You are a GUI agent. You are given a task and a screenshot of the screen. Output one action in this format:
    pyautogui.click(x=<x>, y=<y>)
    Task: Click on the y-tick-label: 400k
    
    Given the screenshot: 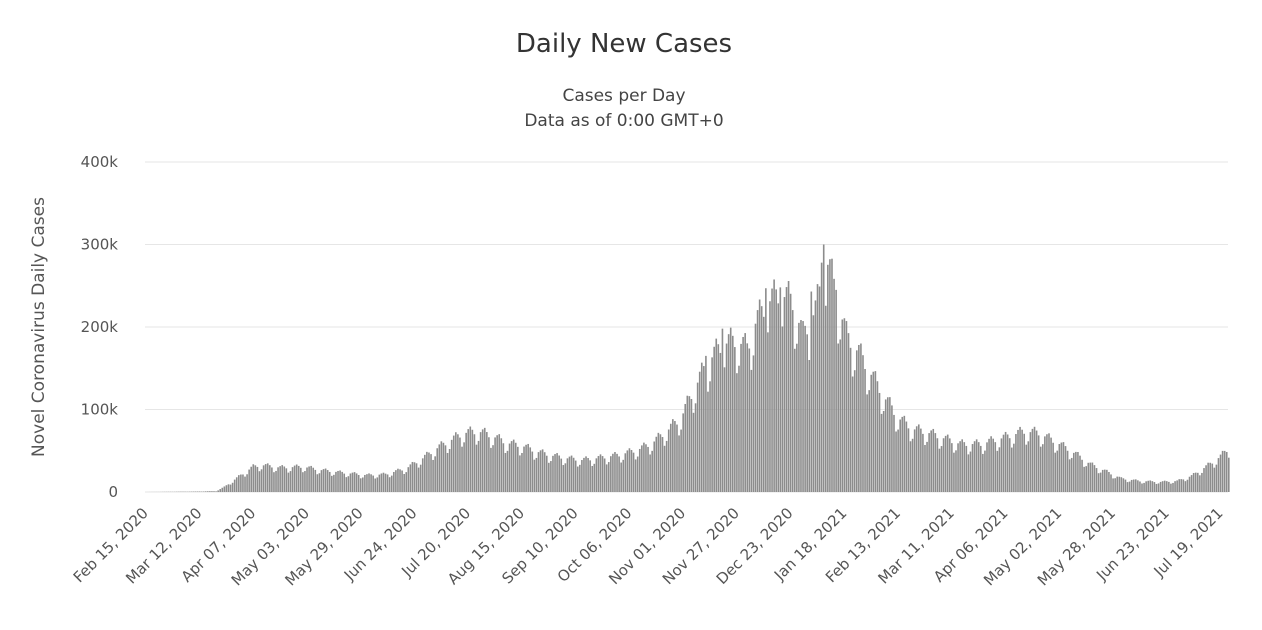 What is the action you would take?
    pyautogui.click(x=100, y=162)
    